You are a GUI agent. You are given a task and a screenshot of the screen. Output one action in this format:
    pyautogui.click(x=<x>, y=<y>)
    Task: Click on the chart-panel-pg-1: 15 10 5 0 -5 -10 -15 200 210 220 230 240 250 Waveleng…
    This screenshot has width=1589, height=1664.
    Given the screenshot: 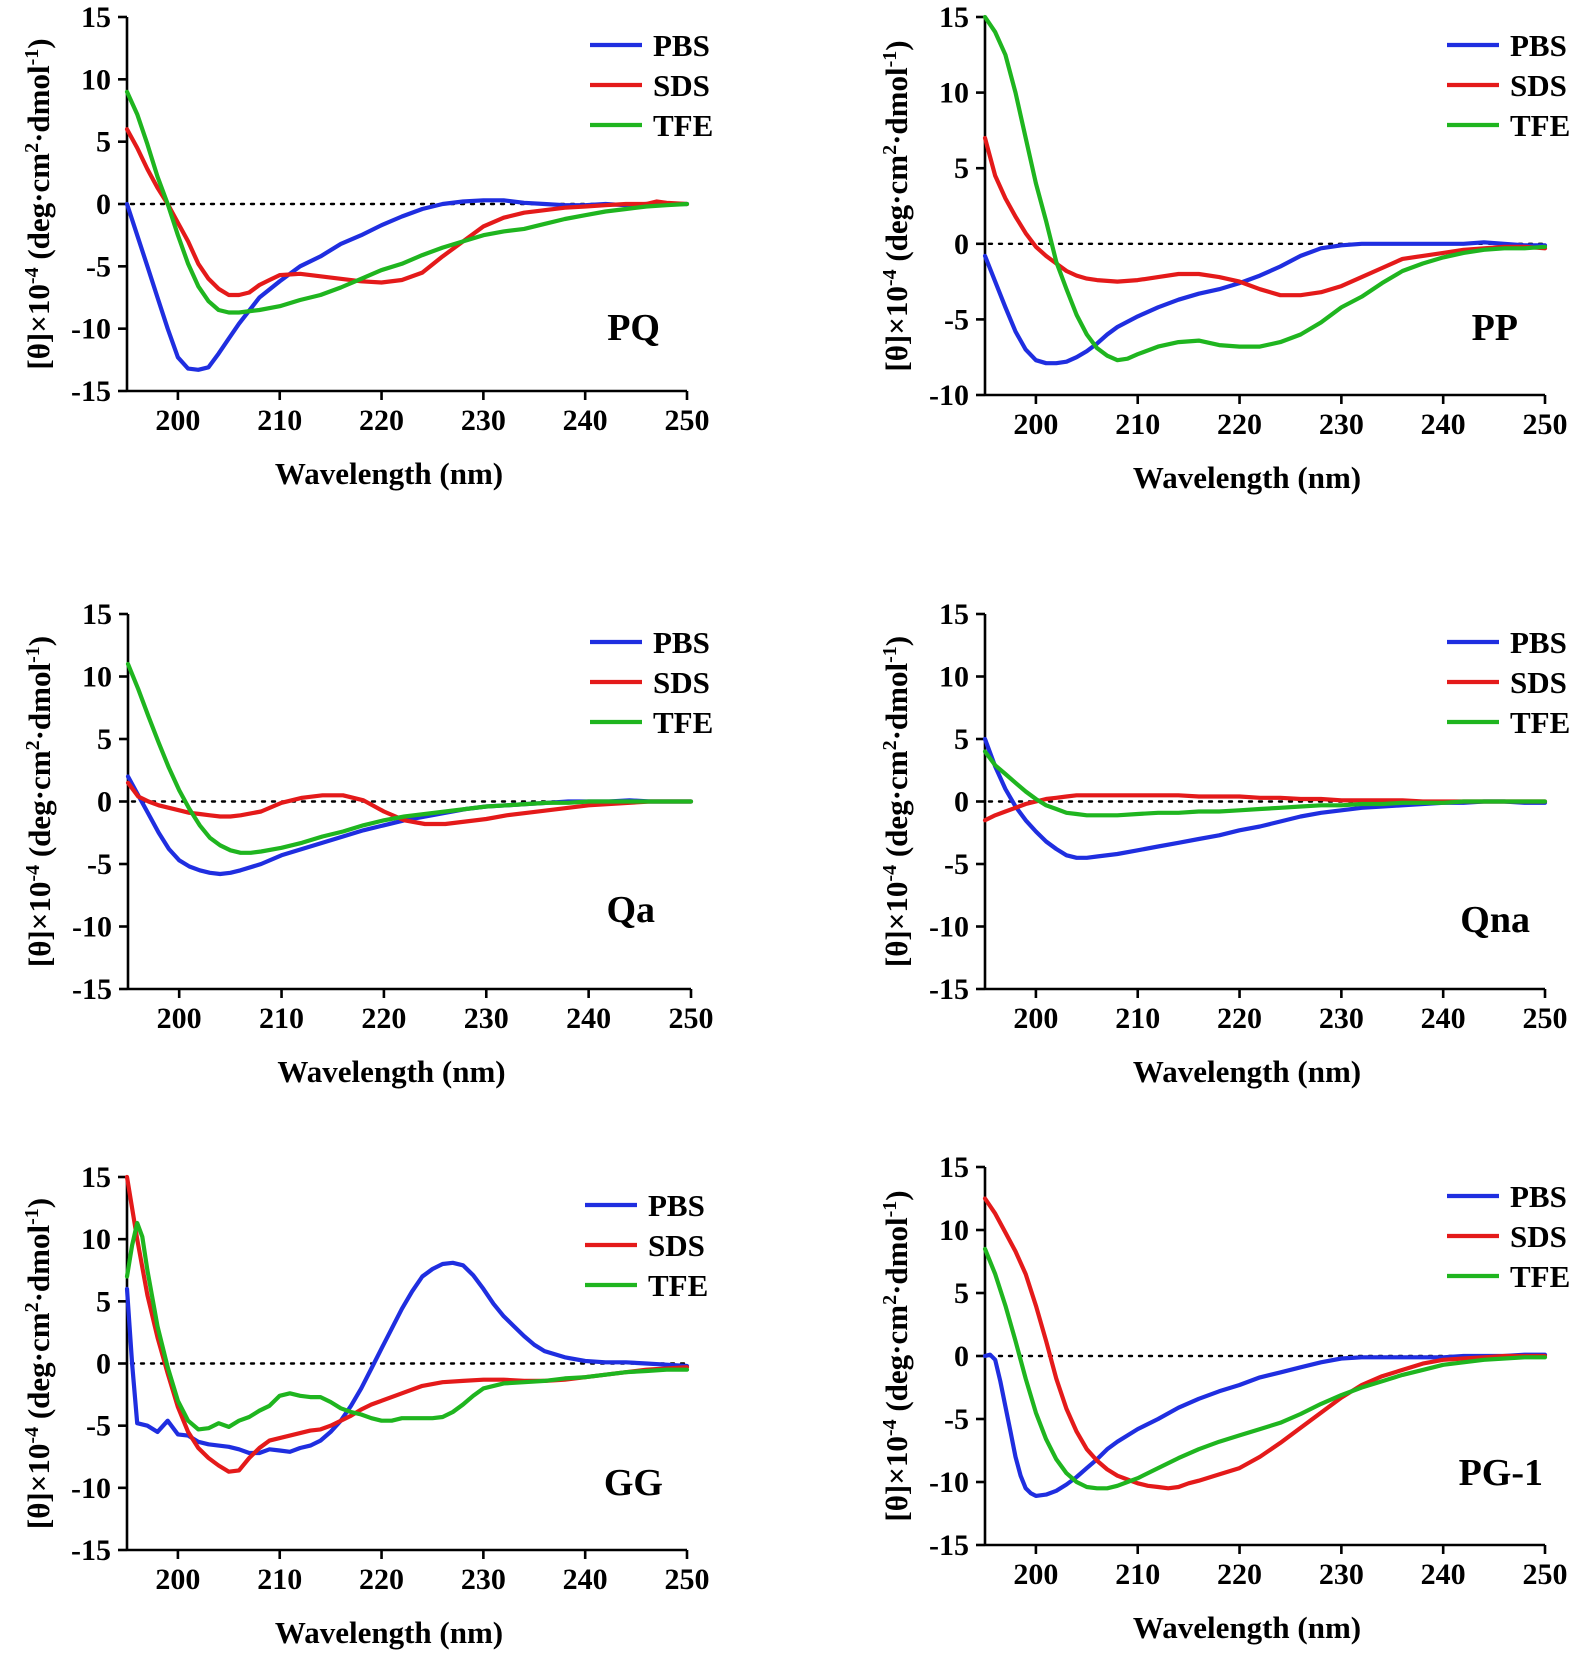 What is the action you would take?
    pyautogui.click(x=1224, y=1398)
    